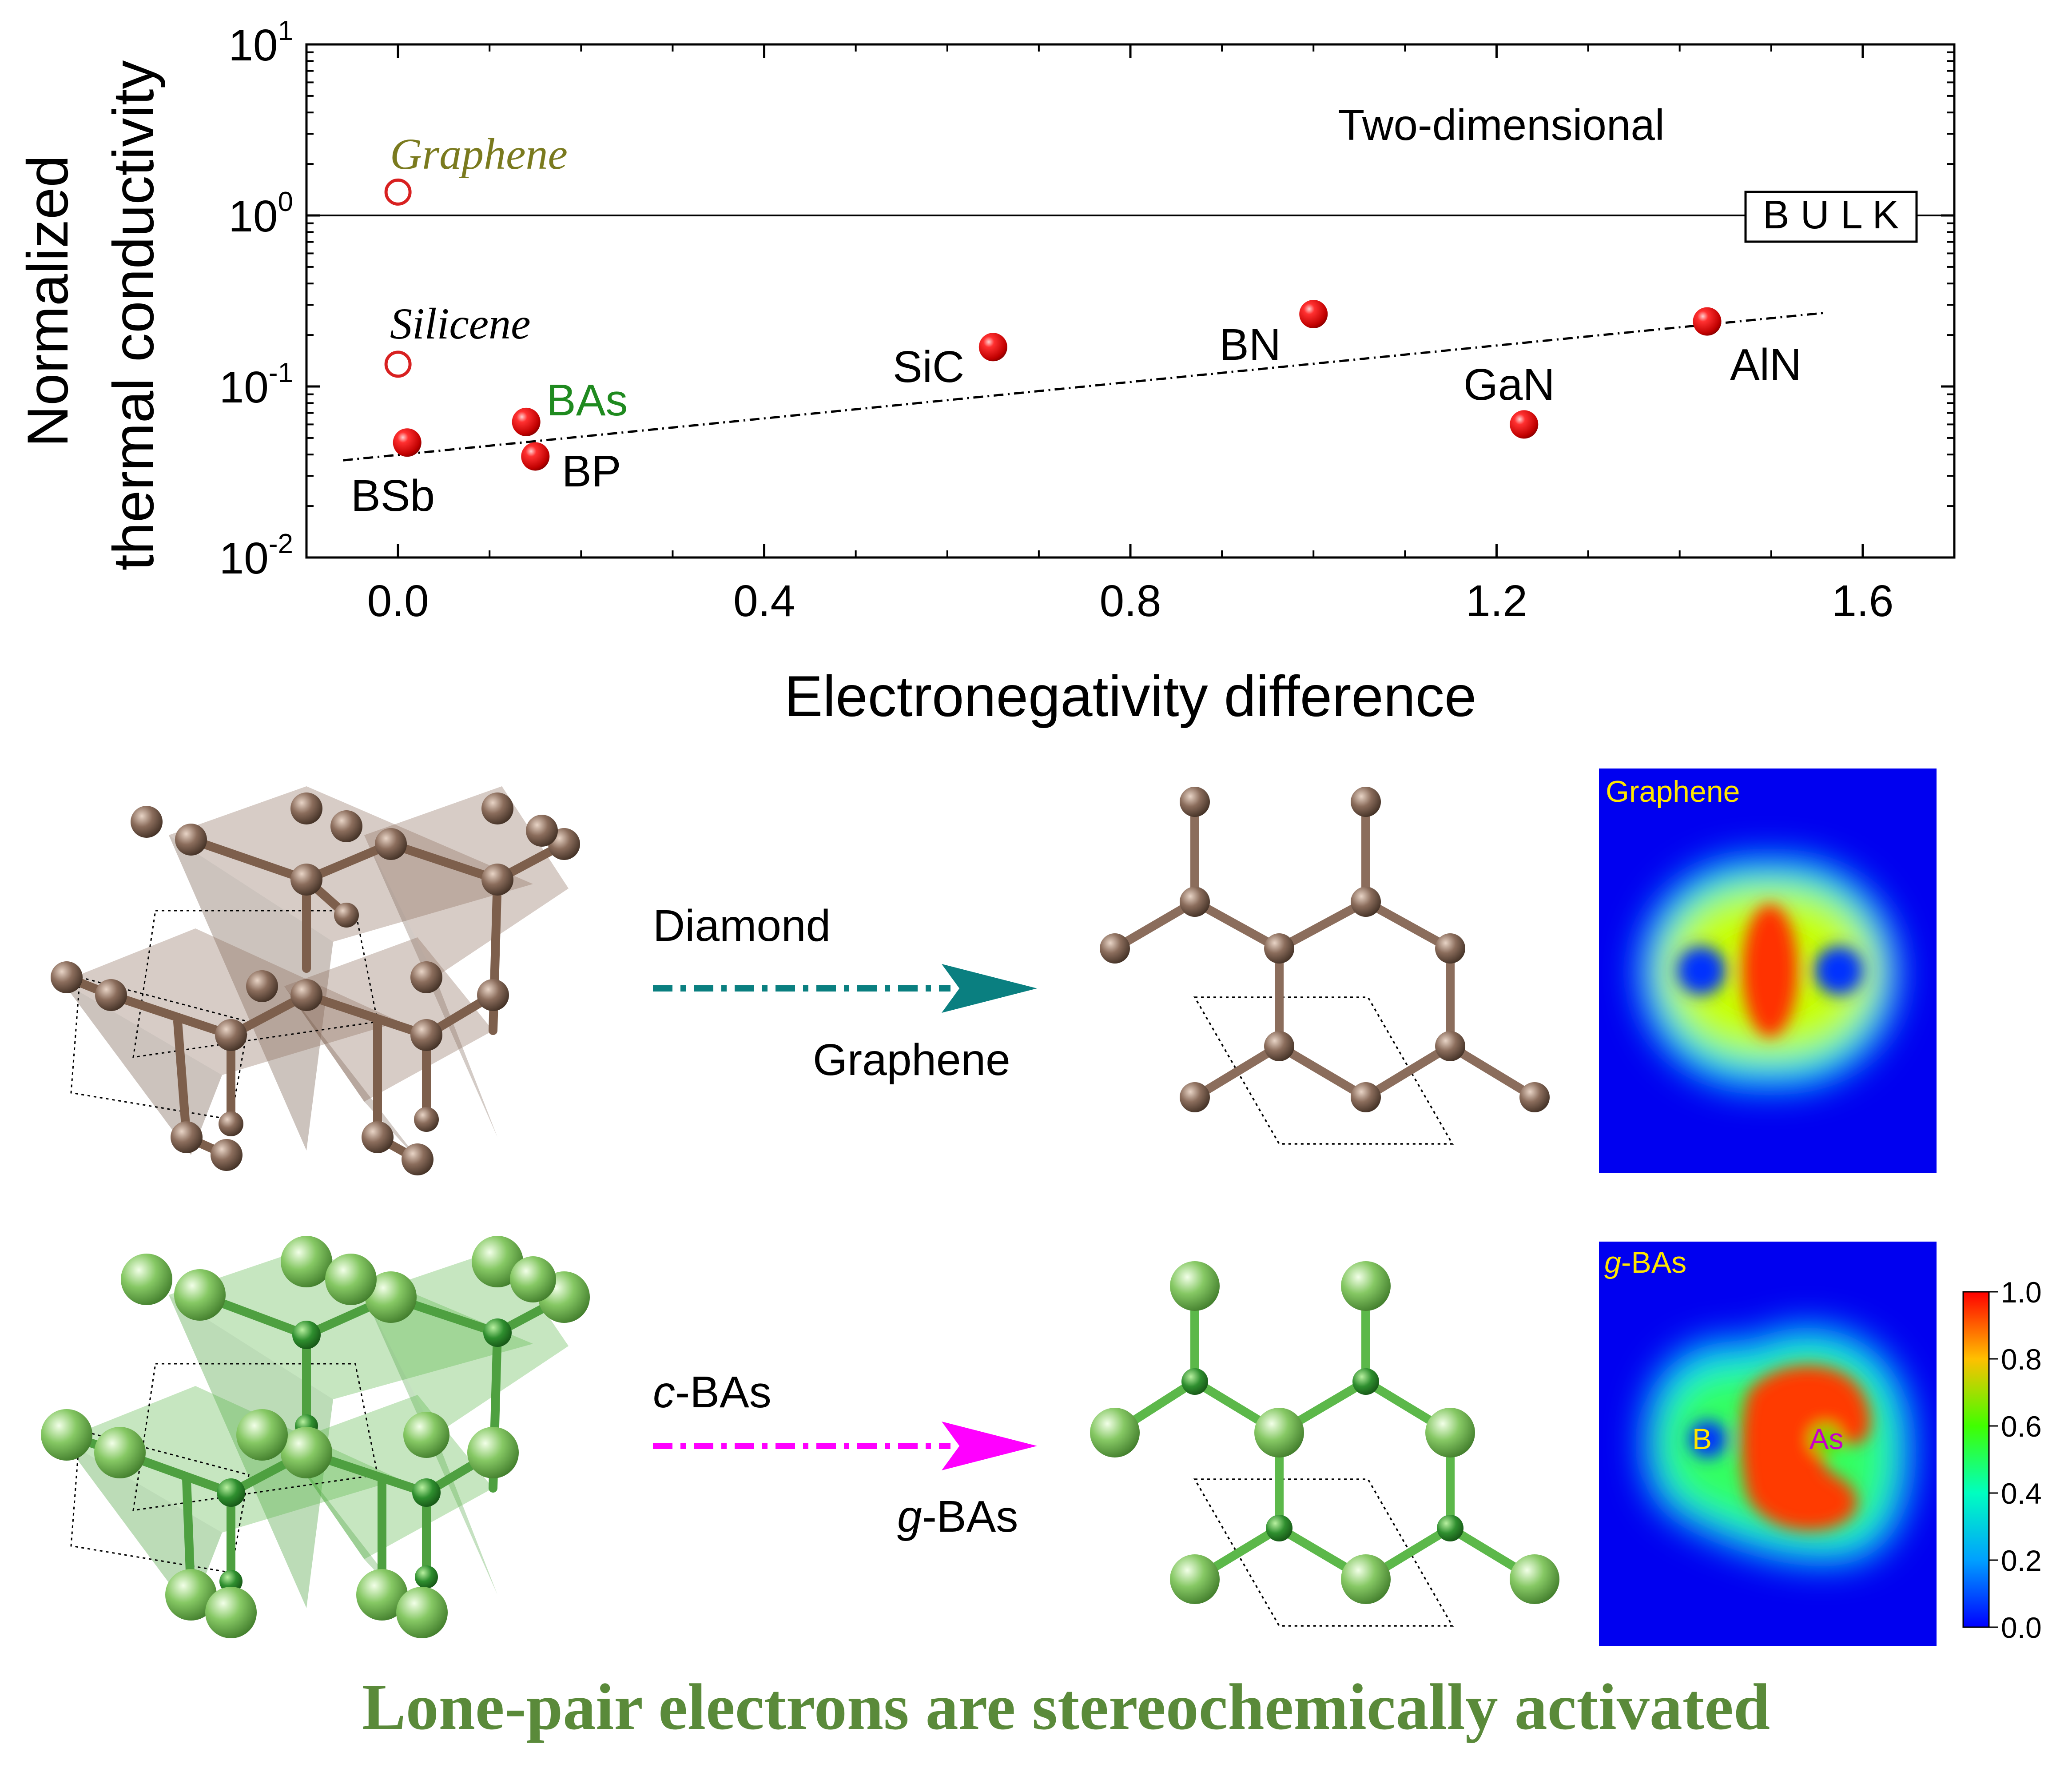 The height and width of the screenshot is (1776, 2072). What do you see at coordinates (1645, 1263) in the screenshot?
I see `g-bas-map-label: g-BAs` at bounding box center [1645, 1263].